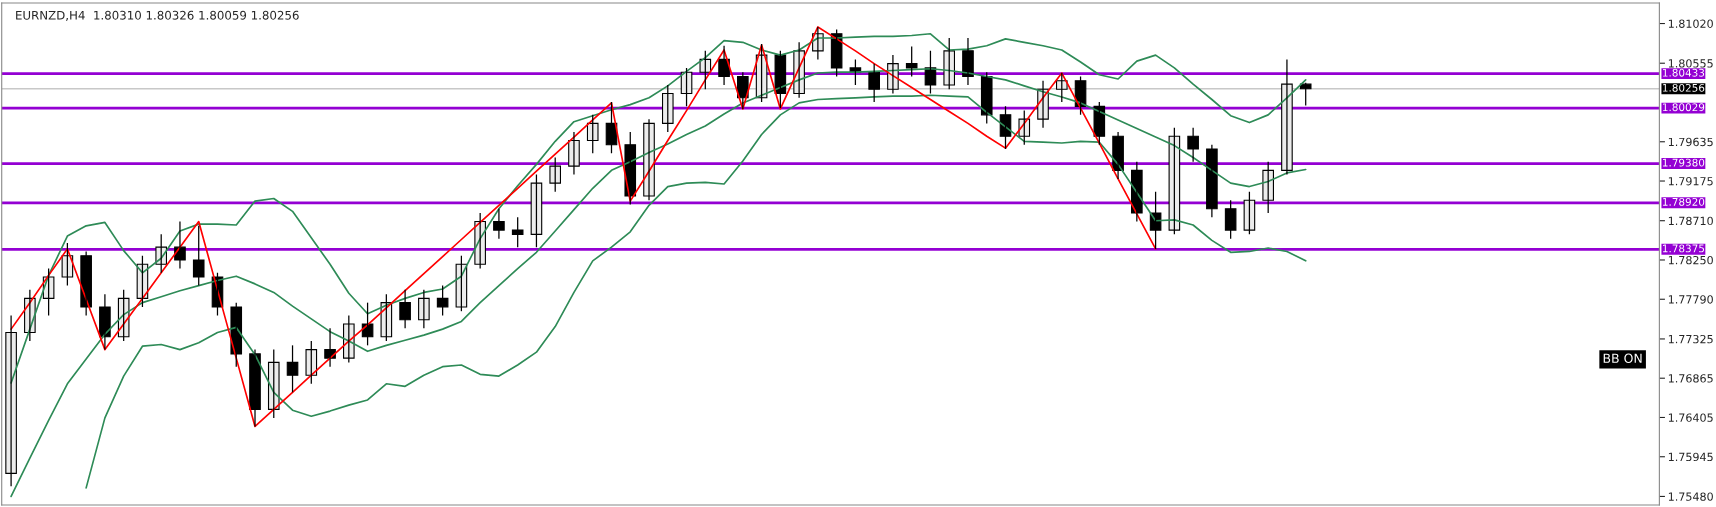  Describe the element at coordinates (1690, 260) in the screenshot. I see `y-tick-label: 1.78250` at that location.